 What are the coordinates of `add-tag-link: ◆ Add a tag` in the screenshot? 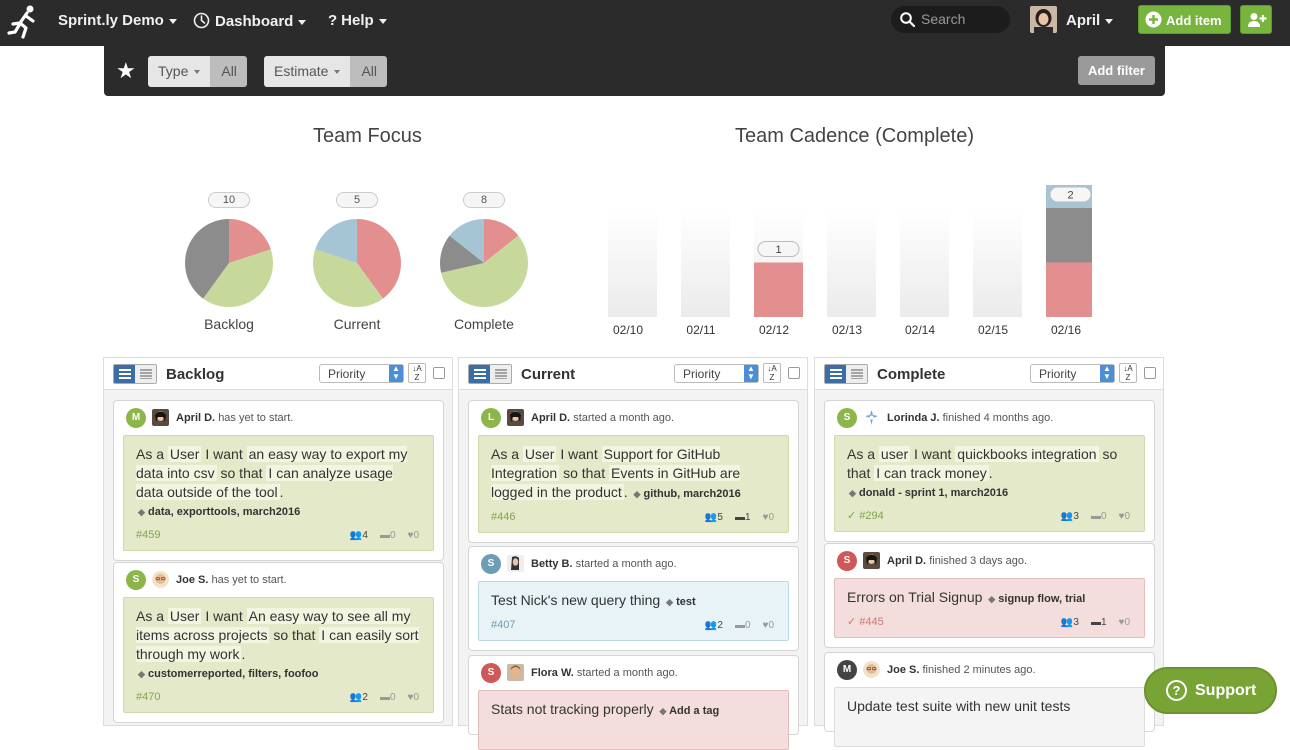 It's located at (689, 711).